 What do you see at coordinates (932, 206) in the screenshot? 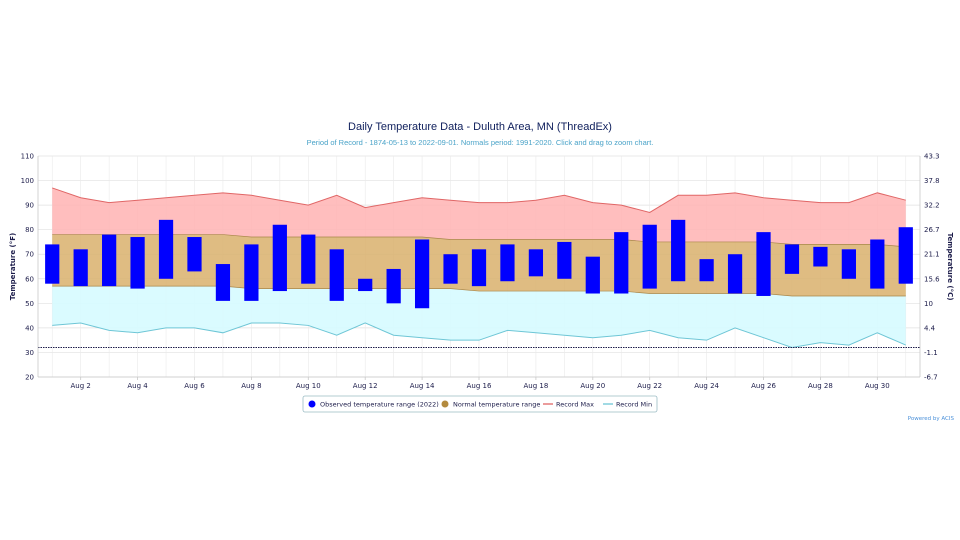
I see `y-tick-right: 32.2` at bounding box center [932, 206].